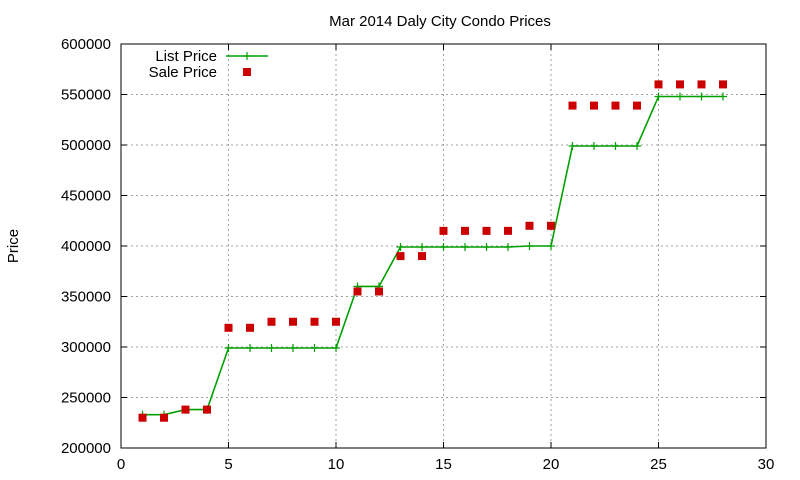 The width and height of the screenshot is (800, 480). I want to click on legend-list-price-label: List Price, so click(186, 56).